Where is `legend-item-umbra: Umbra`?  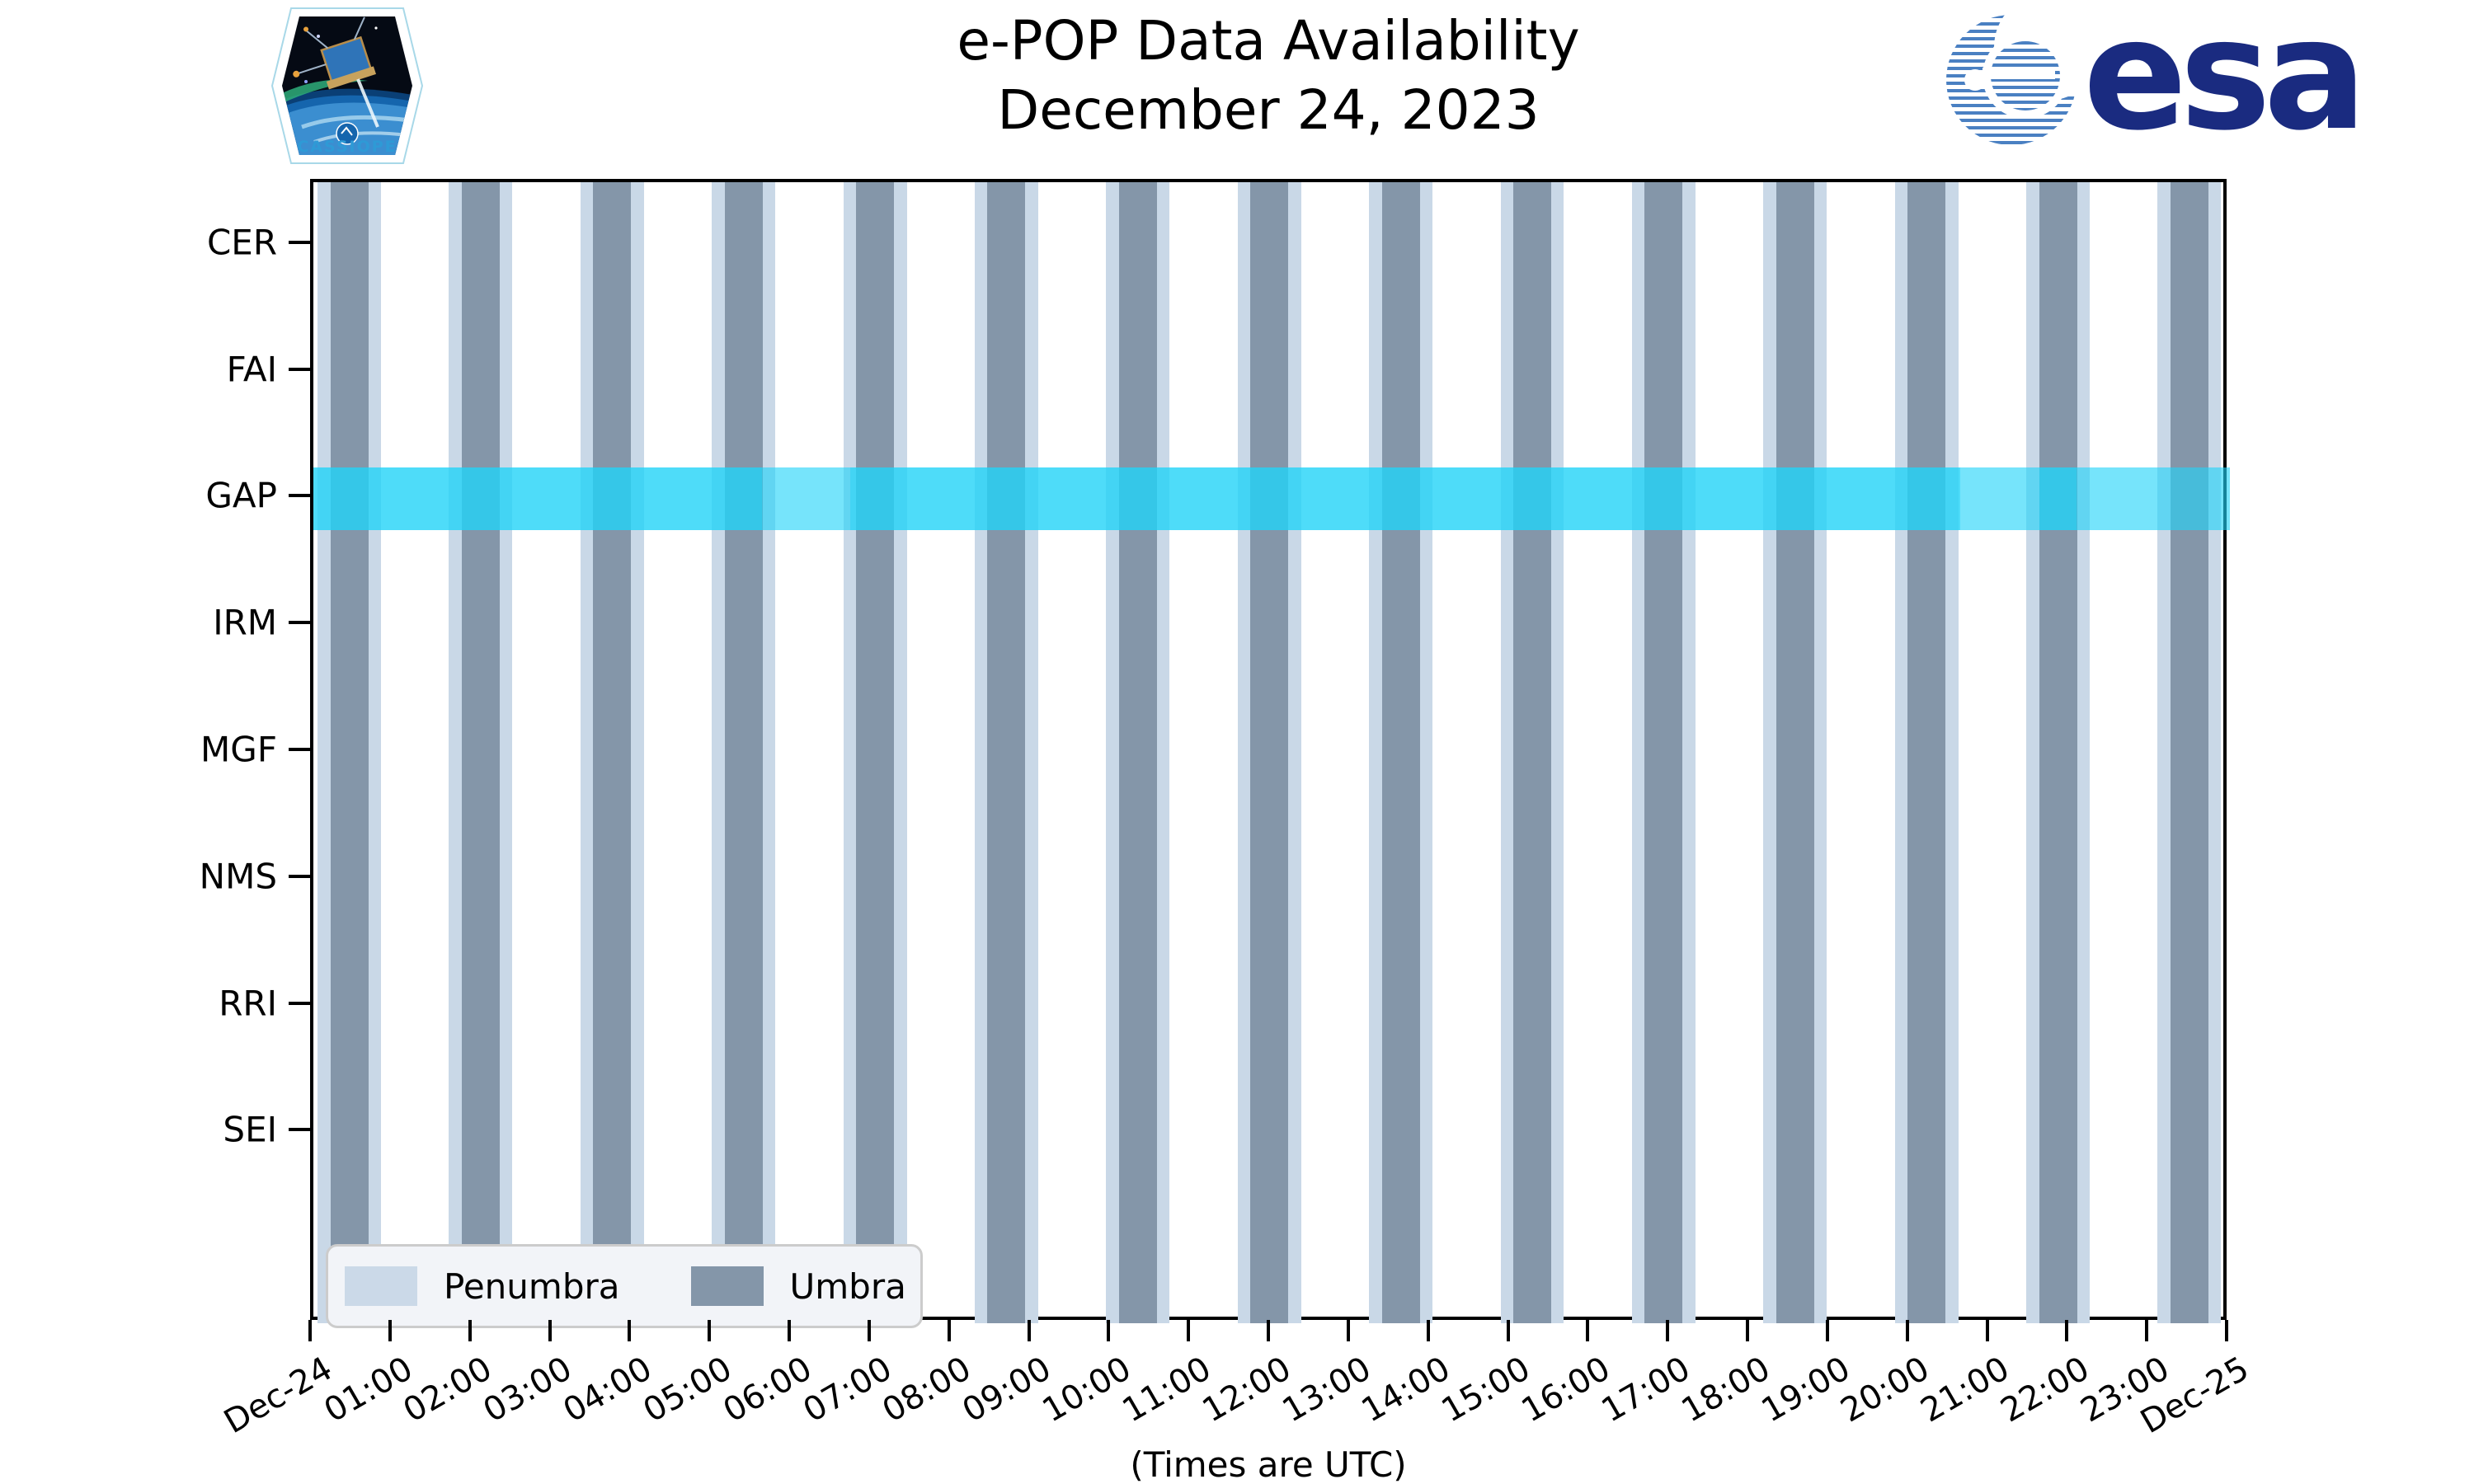
legend-item-umbra: Umbra is located at coordinates (798, 1286).